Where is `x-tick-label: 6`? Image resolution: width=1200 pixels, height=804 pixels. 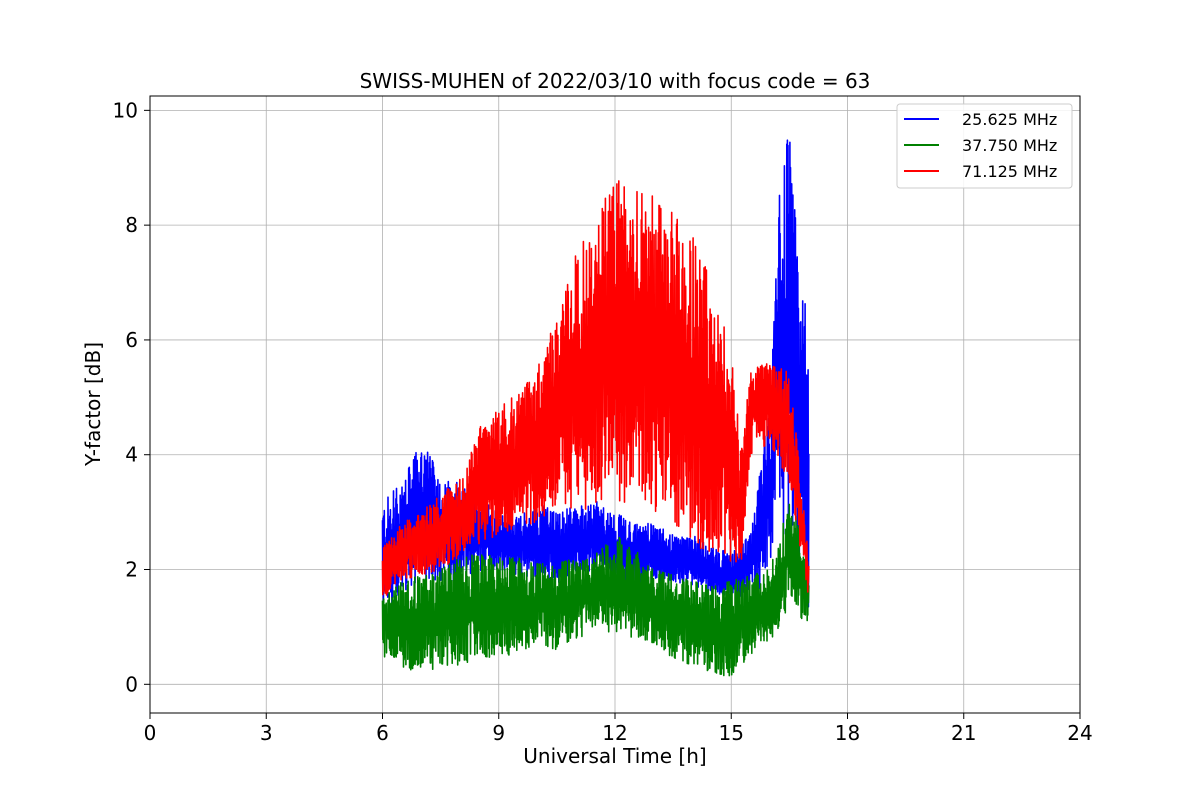 x-tick-label: 6 is located at coordinates (382, 733).